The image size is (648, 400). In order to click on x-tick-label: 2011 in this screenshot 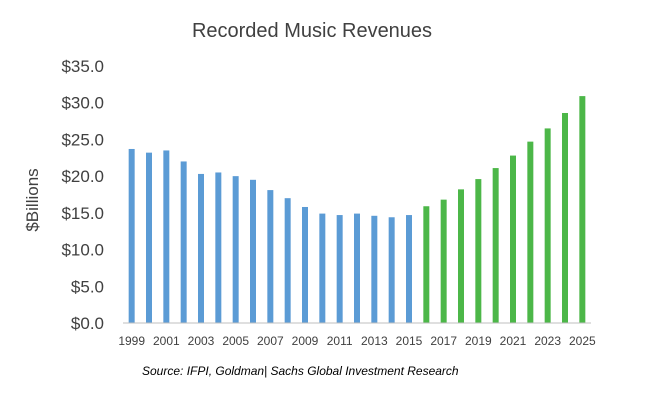, I will do `click(340, 341)`.